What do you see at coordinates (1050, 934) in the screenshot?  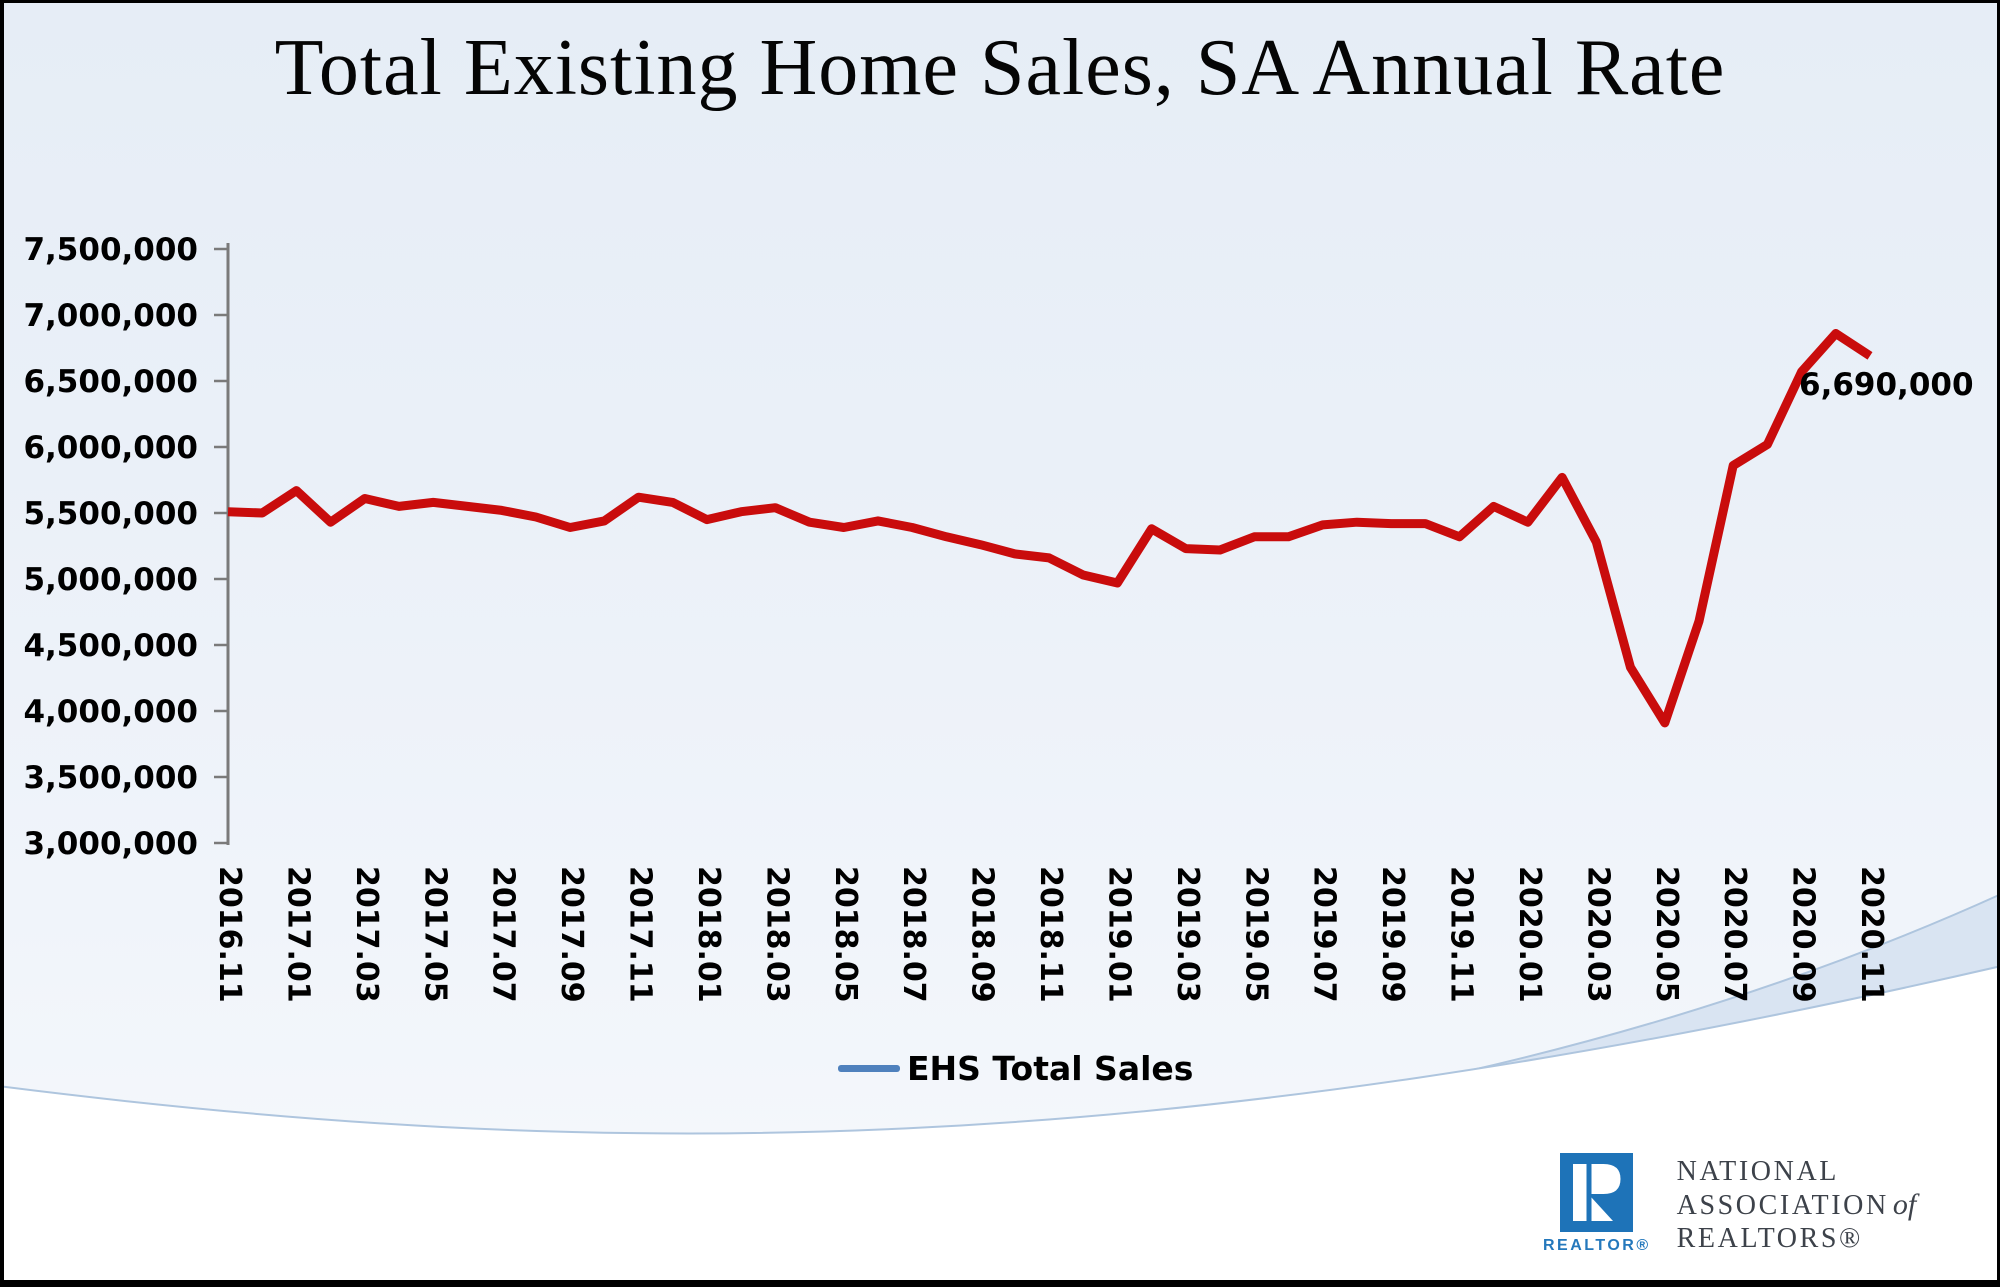 I see `x-axis-label: 2018.11` at bounding box center [1050, 934].